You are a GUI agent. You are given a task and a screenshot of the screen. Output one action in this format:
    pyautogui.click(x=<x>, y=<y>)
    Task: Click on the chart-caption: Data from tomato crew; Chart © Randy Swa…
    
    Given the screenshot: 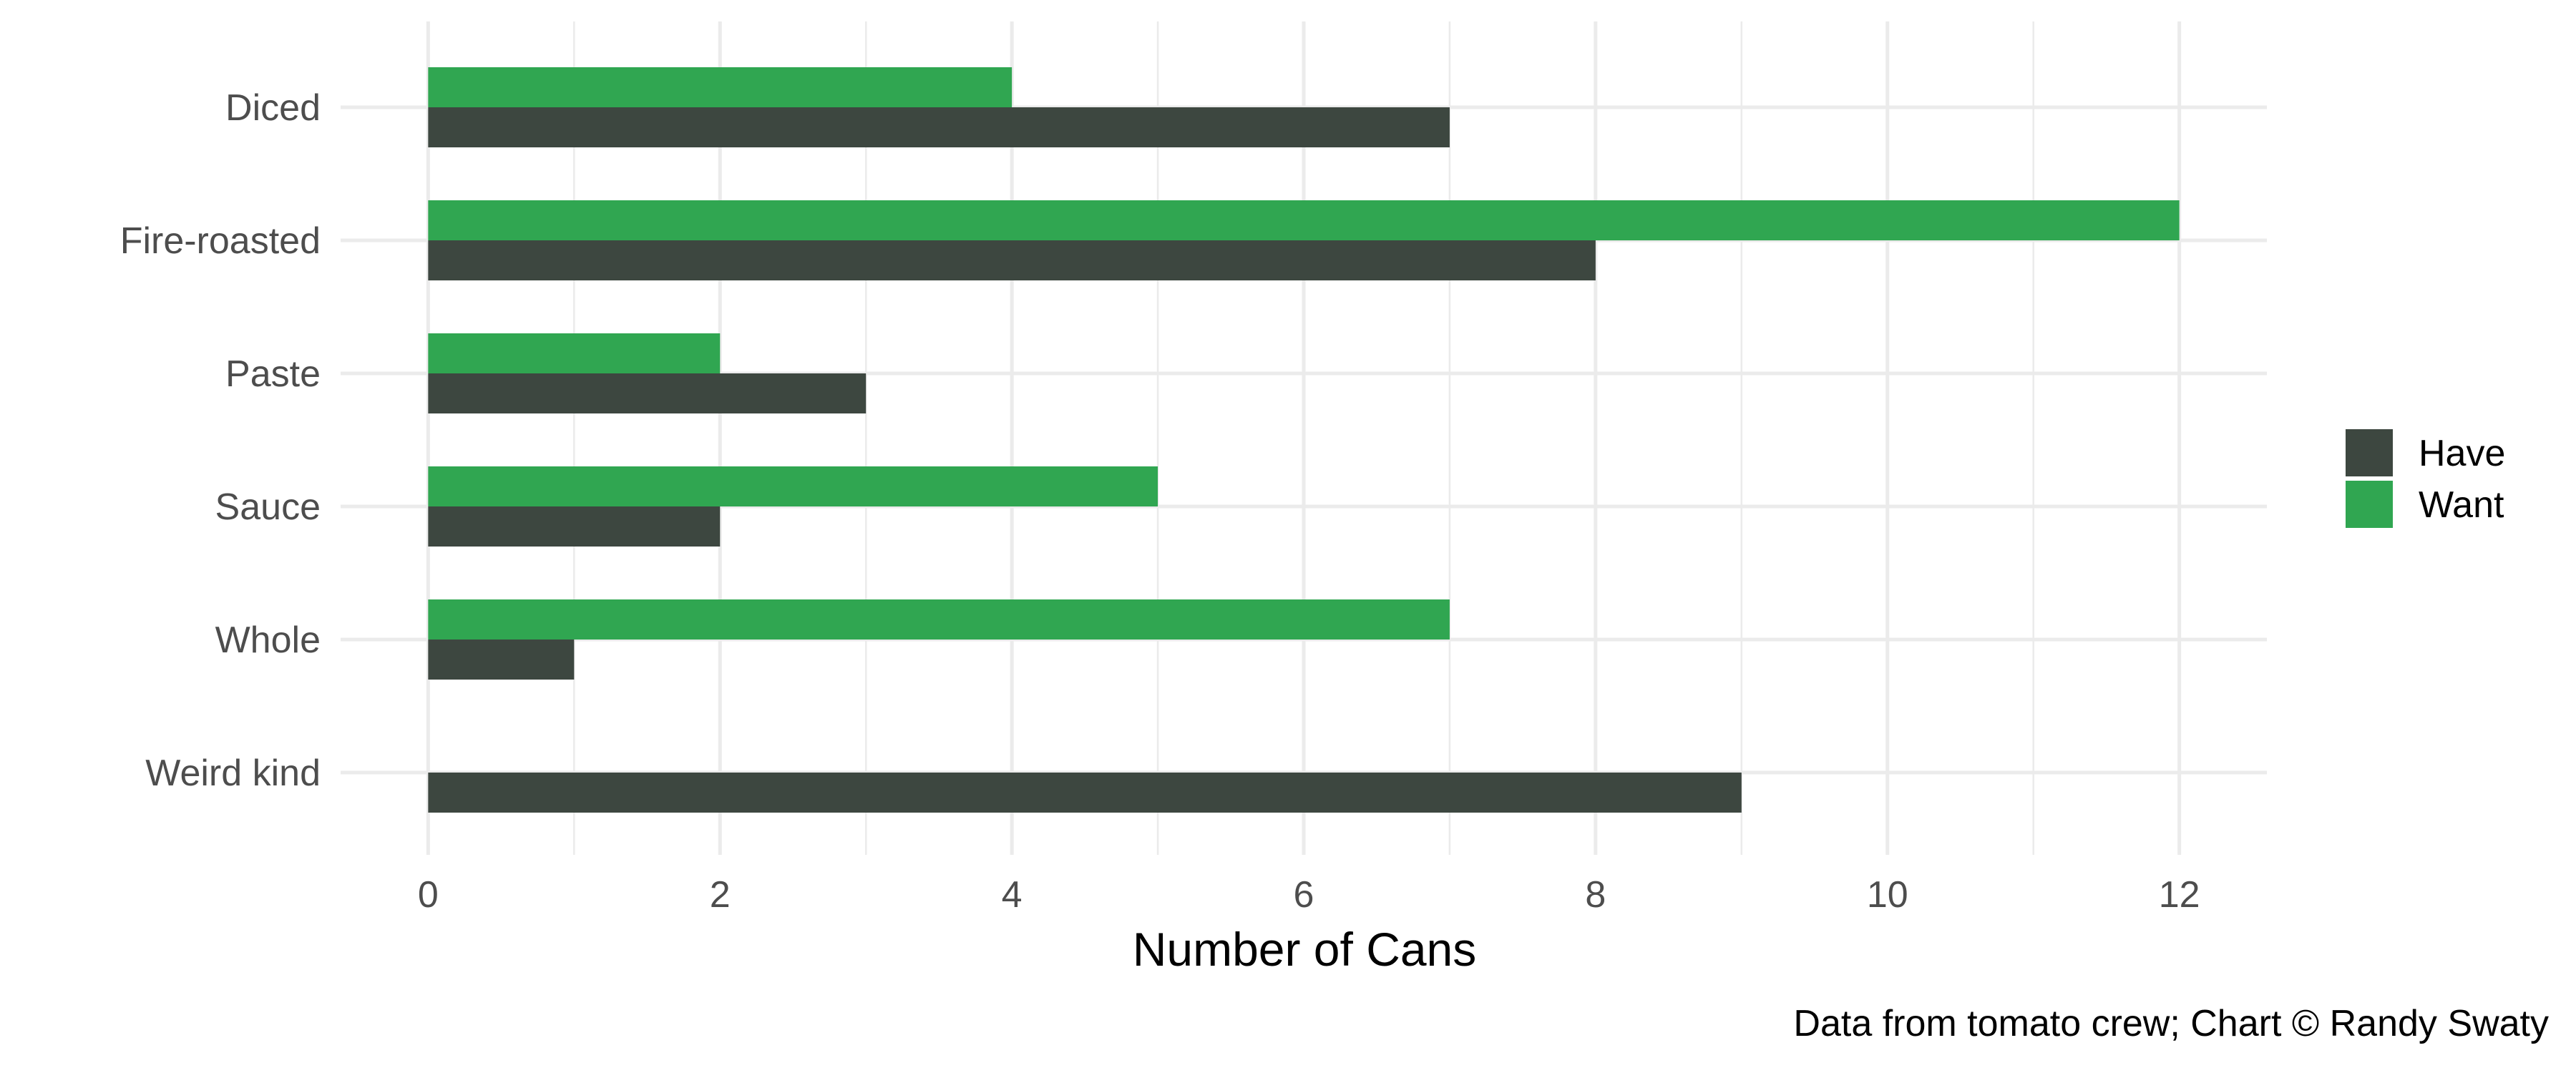 What is the action you would take?
    pyautogui.click(x=2171, y=1024)
    